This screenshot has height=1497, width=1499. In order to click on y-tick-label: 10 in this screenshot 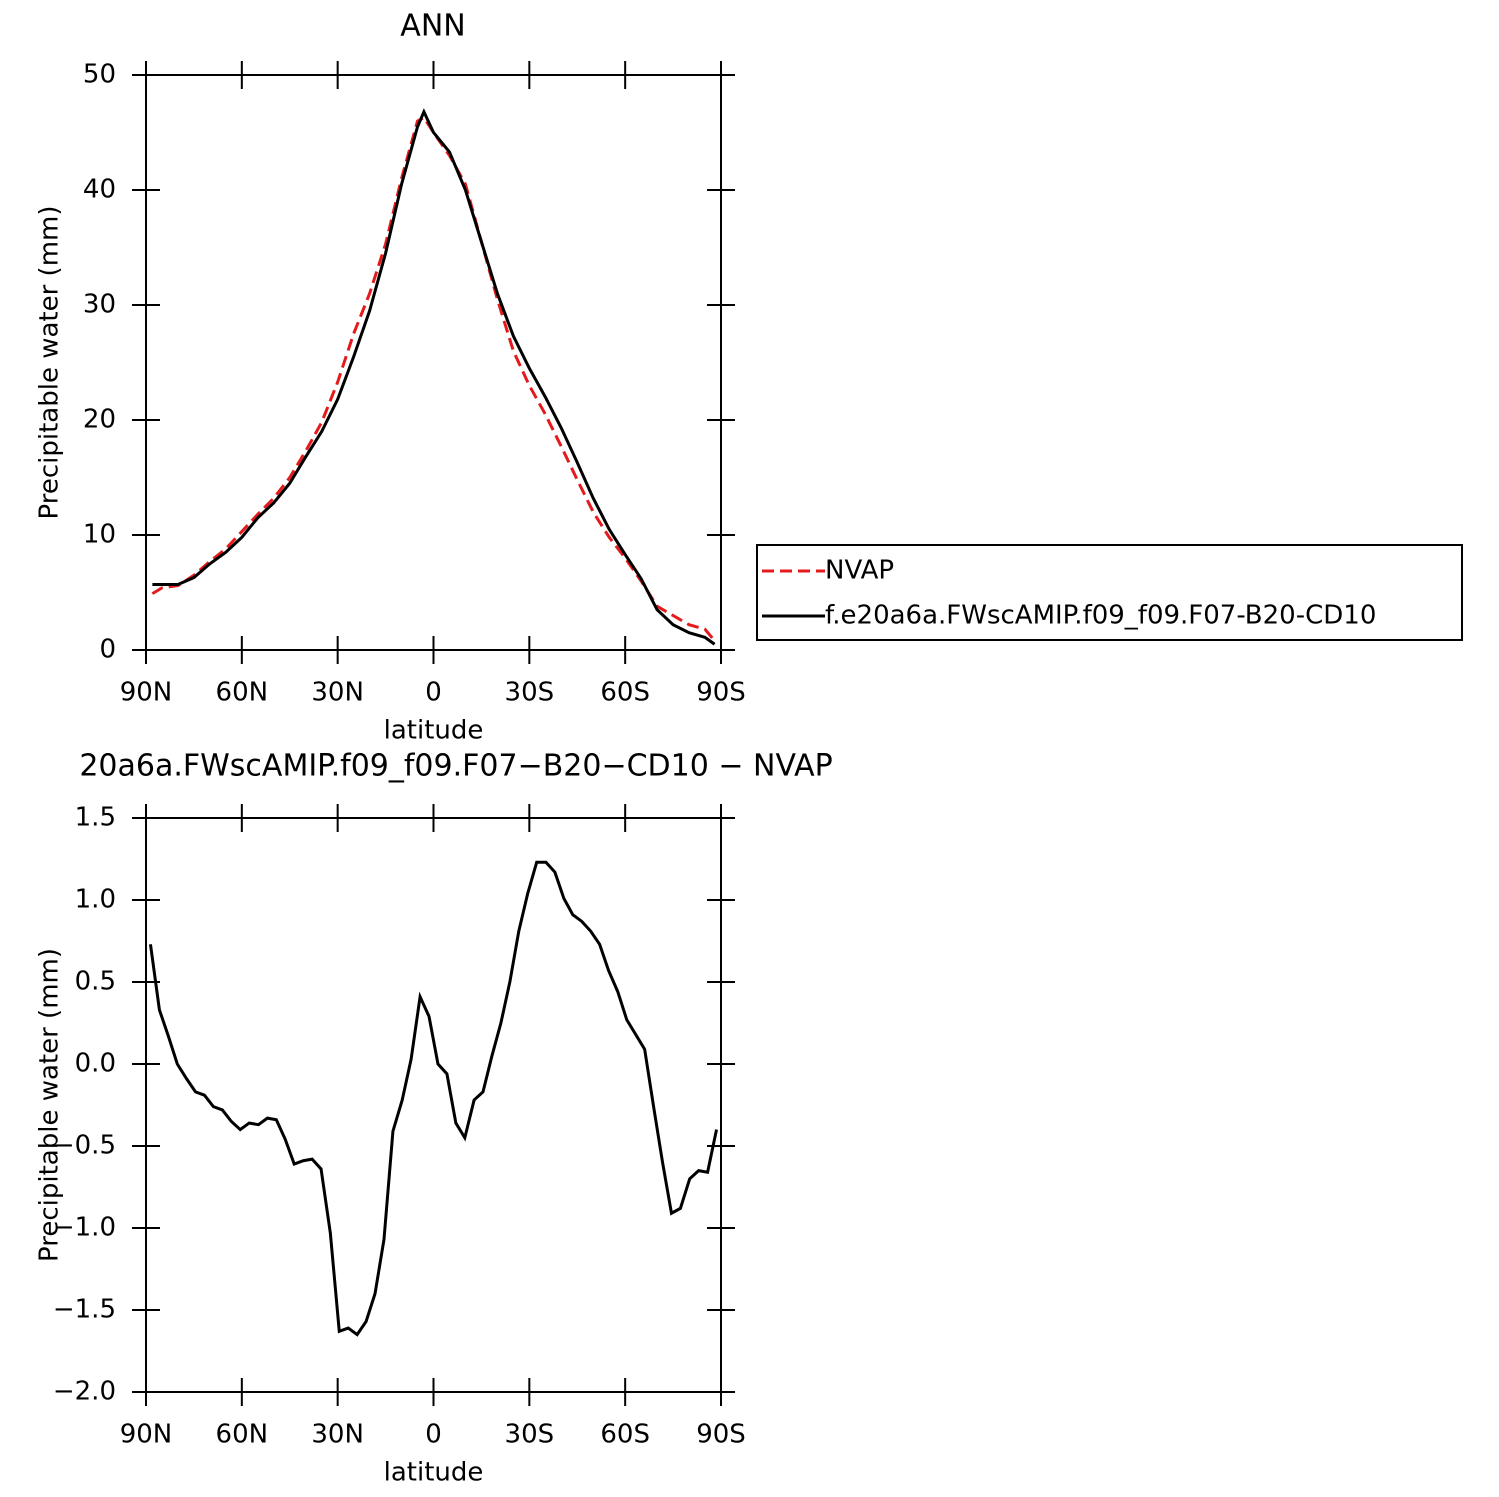, I will do `click(99, 535)`.